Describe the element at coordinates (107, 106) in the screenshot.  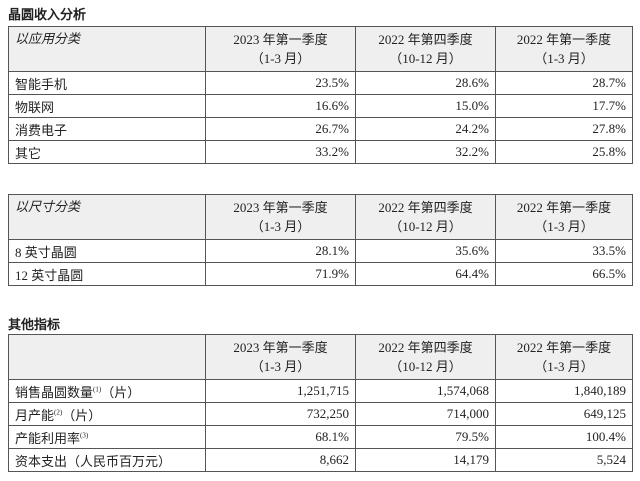
I see `row-label: 物联网` at that location.